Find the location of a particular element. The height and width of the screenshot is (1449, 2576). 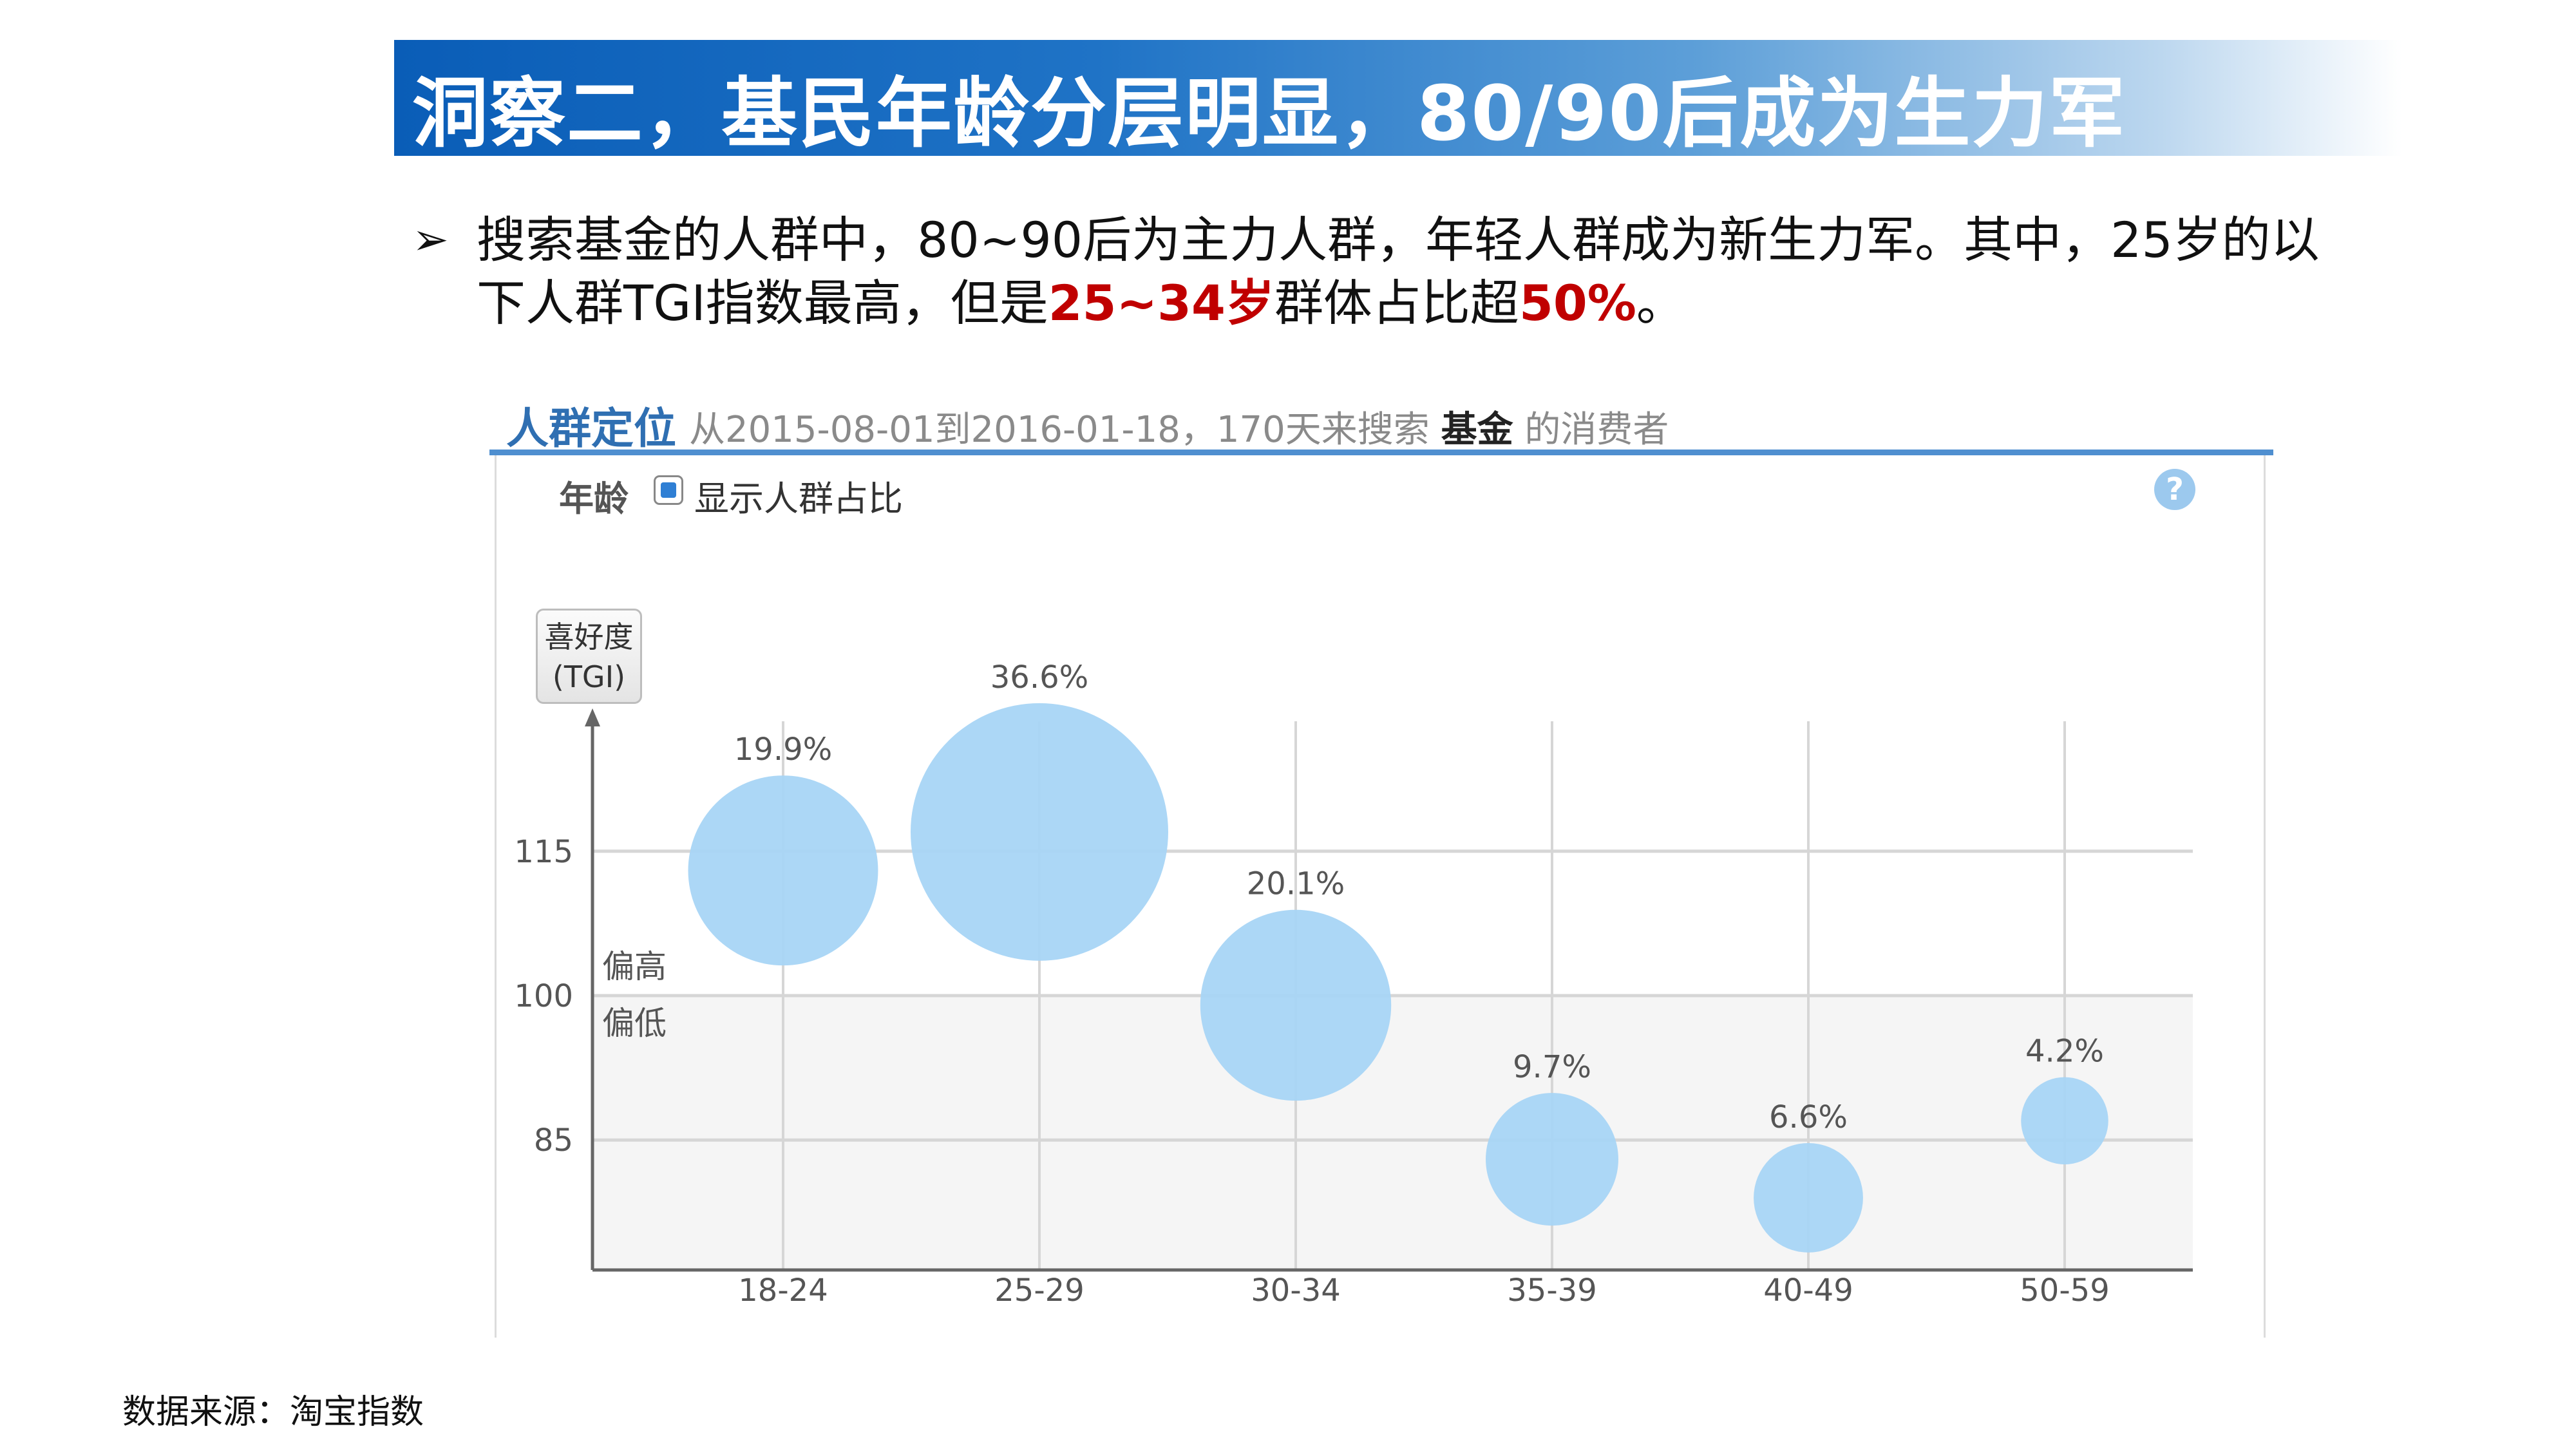

x-tick-label: 30-34 is located at coordinates (1295, 1291).